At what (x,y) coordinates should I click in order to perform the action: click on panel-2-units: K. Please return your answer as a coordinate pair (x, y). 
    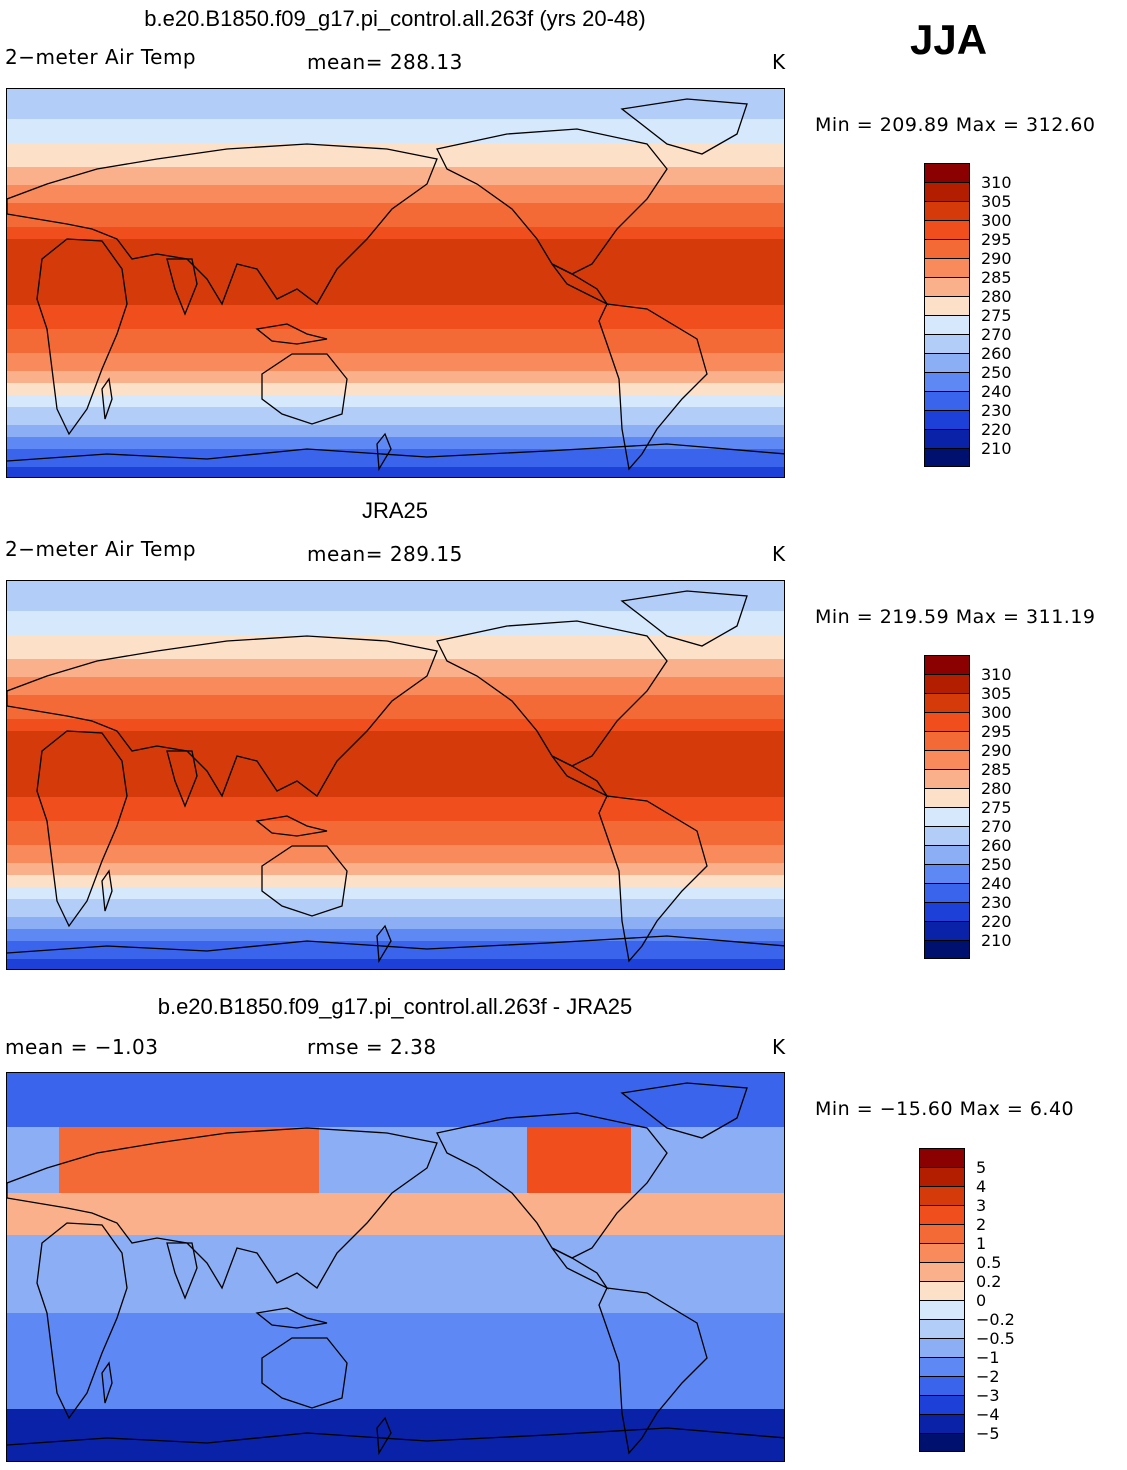
    Looking at the image, I should click on (779, 554).